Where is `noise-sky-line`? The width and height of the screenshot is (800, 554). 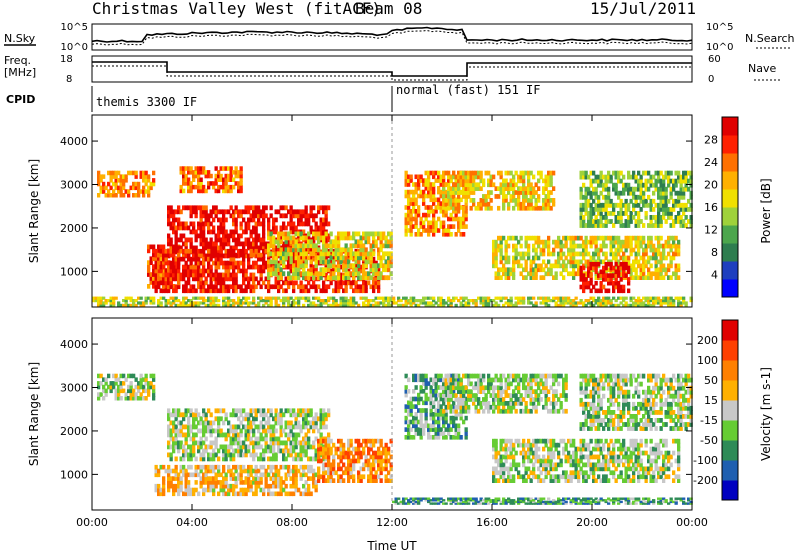
noise-sky-line is located at coordinates (392, 34).